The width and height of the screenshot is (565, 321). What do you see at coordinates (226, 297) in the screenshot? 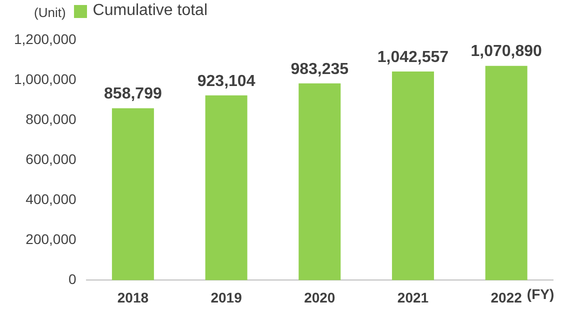
I see `x-tick-label: 2019` at bounding box center [226, 297].